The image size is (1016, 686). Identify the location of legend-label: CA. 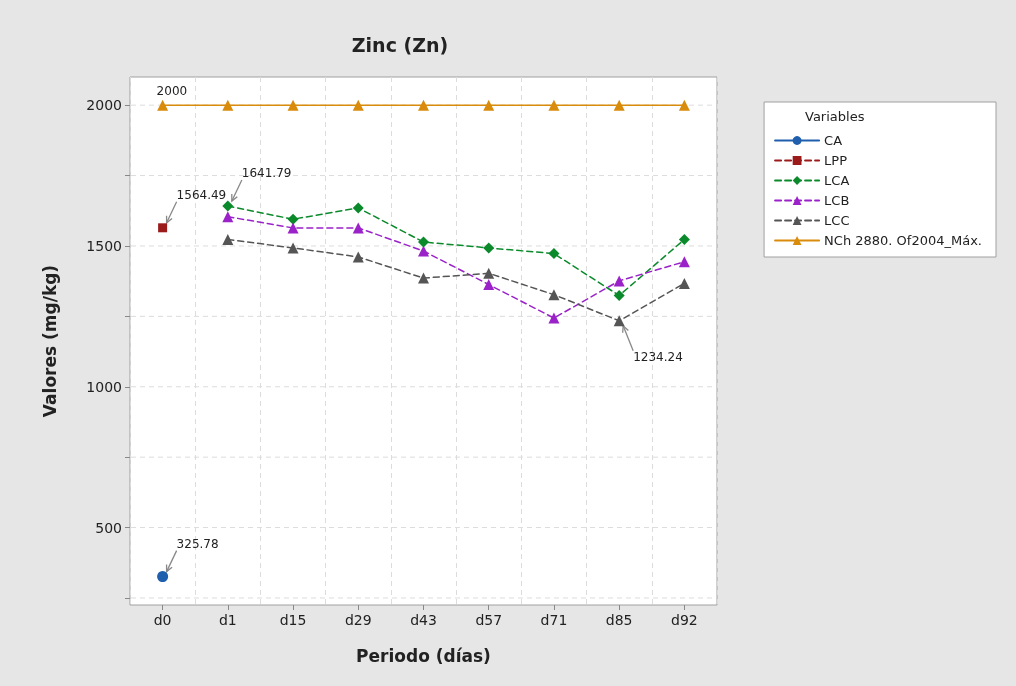
(833, 140).